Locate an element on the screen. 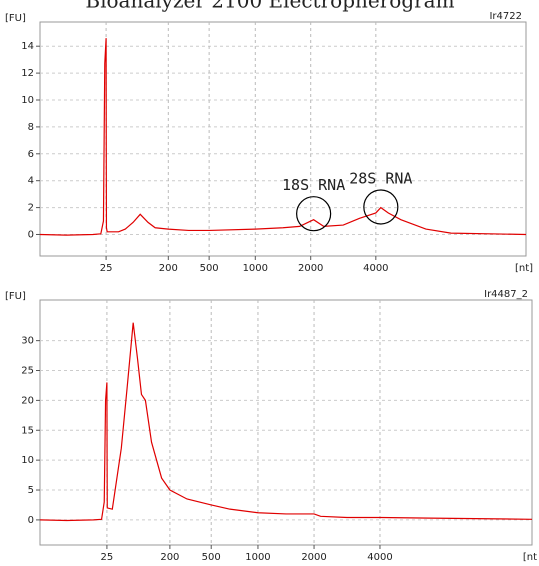  annotation-text: 18S RNA is located at coordinates (313, 185).